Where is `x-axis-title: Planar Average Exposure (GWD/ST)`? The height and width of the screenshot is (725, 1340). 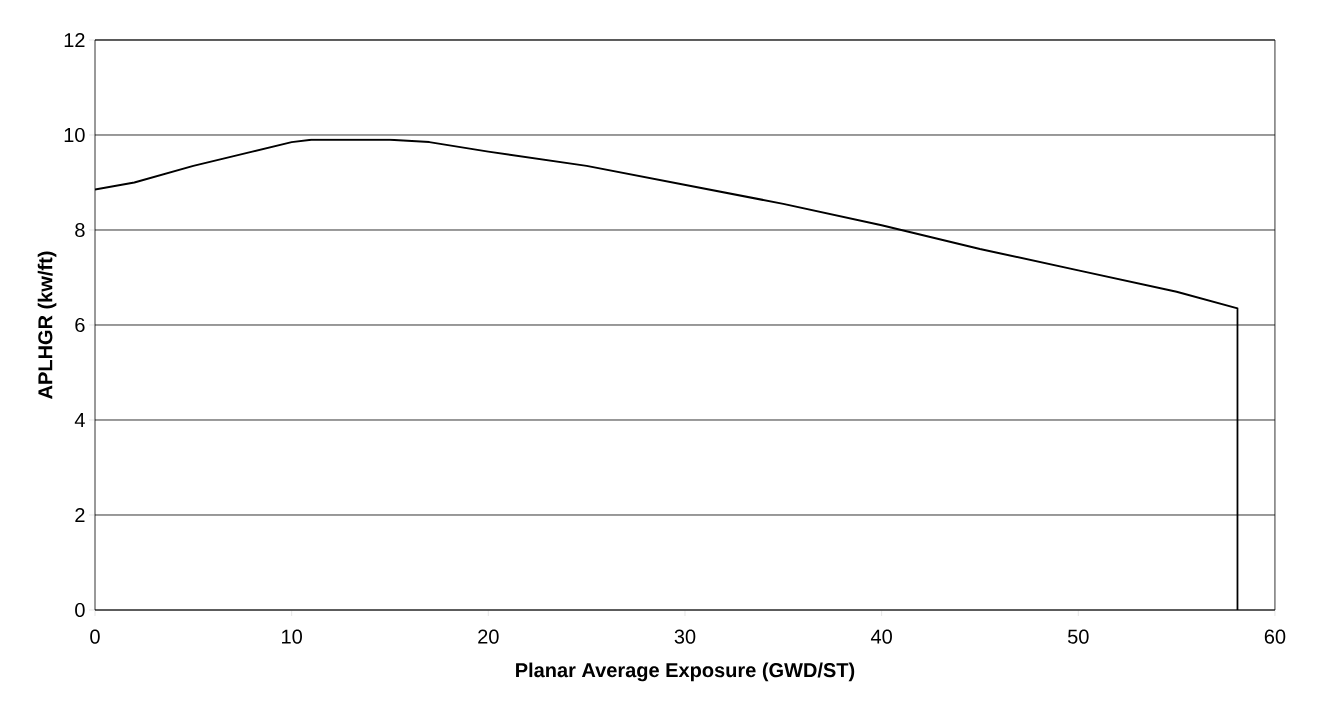 x-axis-title: Planar Average Exposure (GWD/ST) is located at coordinates (685, 672).